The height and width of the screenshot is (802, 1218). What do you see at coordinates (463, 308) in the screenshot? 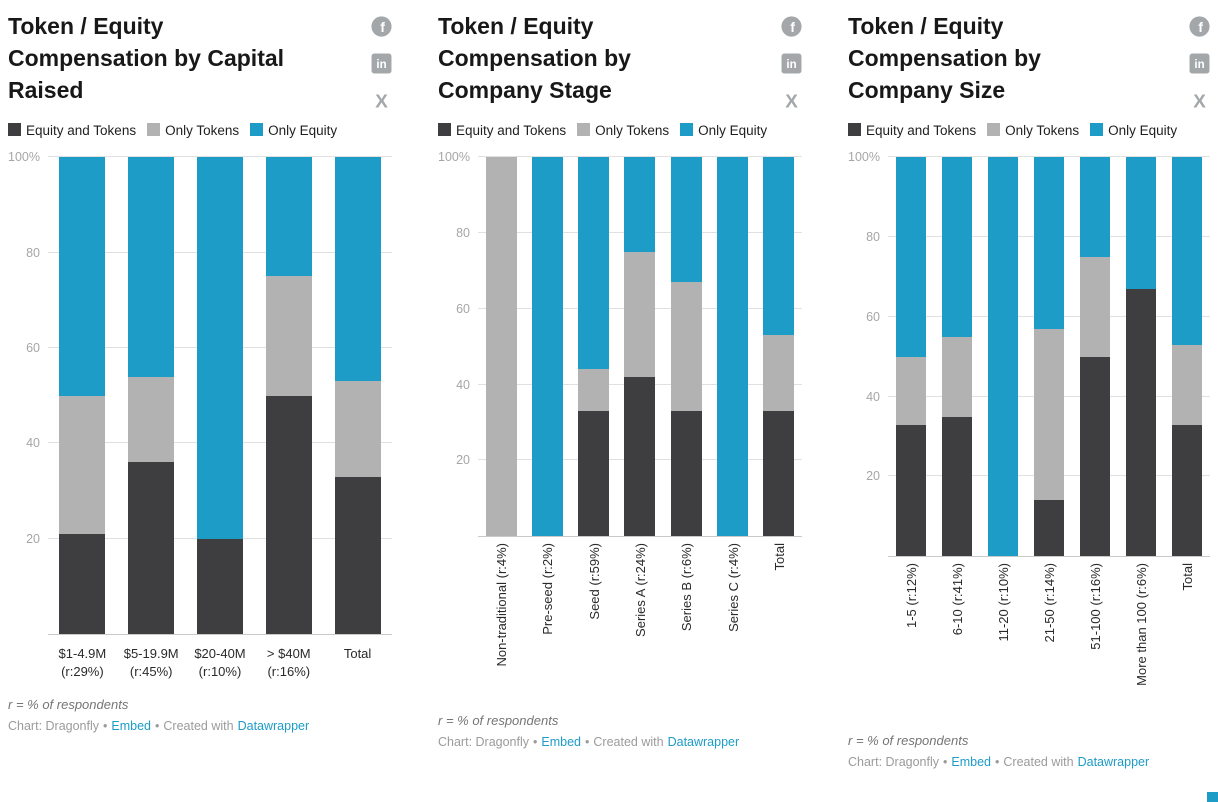
I see `y-tick-label: 60` at bounding box center [463, 308].